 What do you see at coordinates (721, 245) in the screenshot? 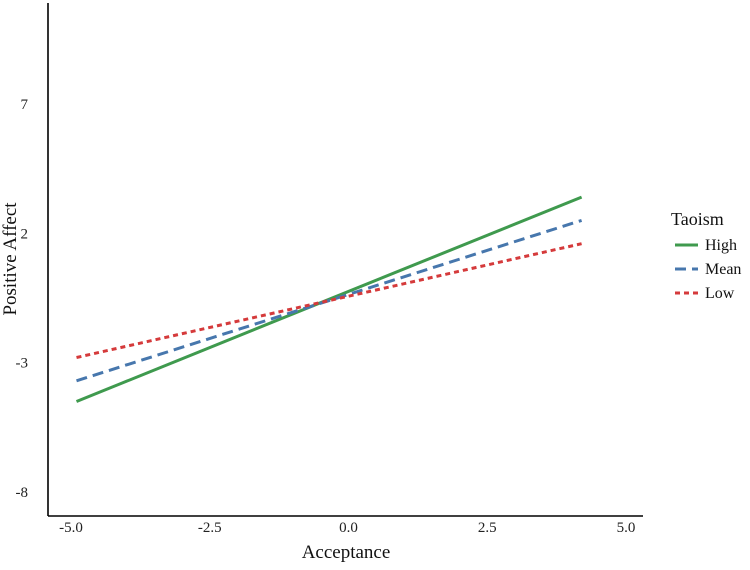
I see `legend-label: High` at bounding box center [721, 245].